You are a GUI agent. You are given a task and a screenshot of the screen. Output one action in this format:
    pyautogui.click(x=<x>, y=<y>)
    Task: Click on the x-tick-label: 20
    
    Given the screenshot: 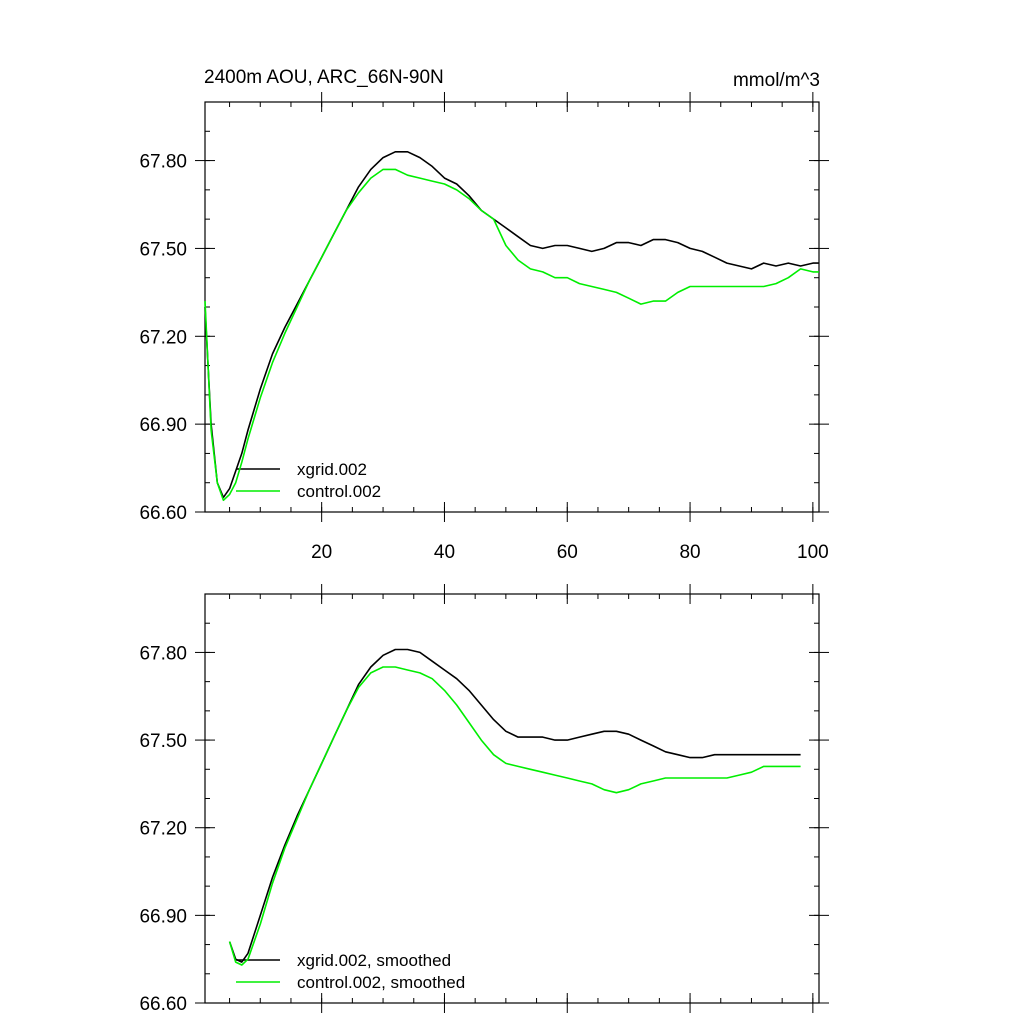 What is the action you would take?
    pyautogui.click(x=321, y=552)
    